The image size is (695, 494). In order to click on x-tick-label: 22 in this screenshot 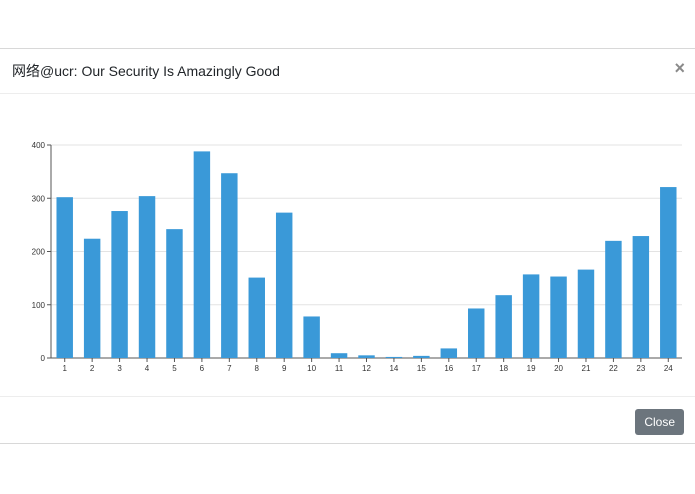, I will do `click(613, 368)`.